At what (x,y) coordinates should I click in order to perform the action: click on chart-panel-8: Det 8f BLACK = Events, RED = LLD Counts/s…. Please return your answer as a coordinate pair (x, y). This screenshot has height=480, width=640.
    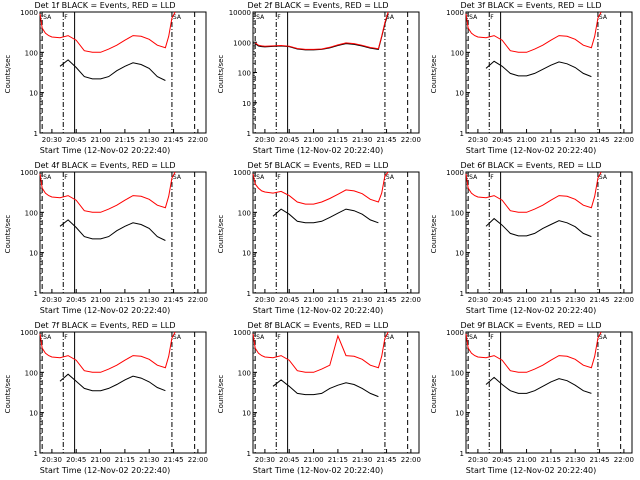
    Looking at the image, I should click on (318, 397).